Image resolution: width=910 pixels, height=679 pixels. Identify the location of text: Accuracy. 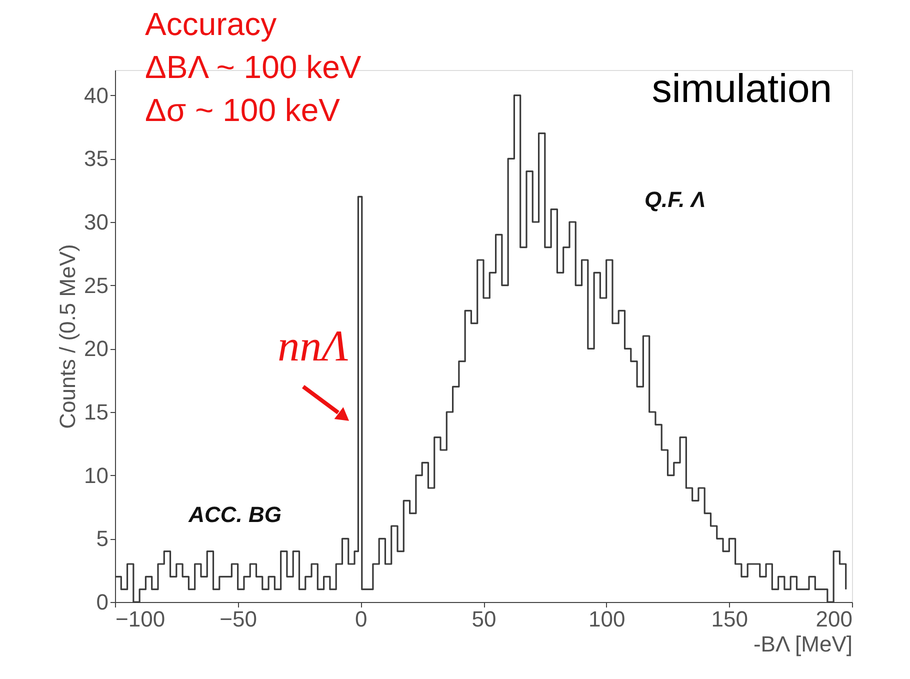
(211, 24).